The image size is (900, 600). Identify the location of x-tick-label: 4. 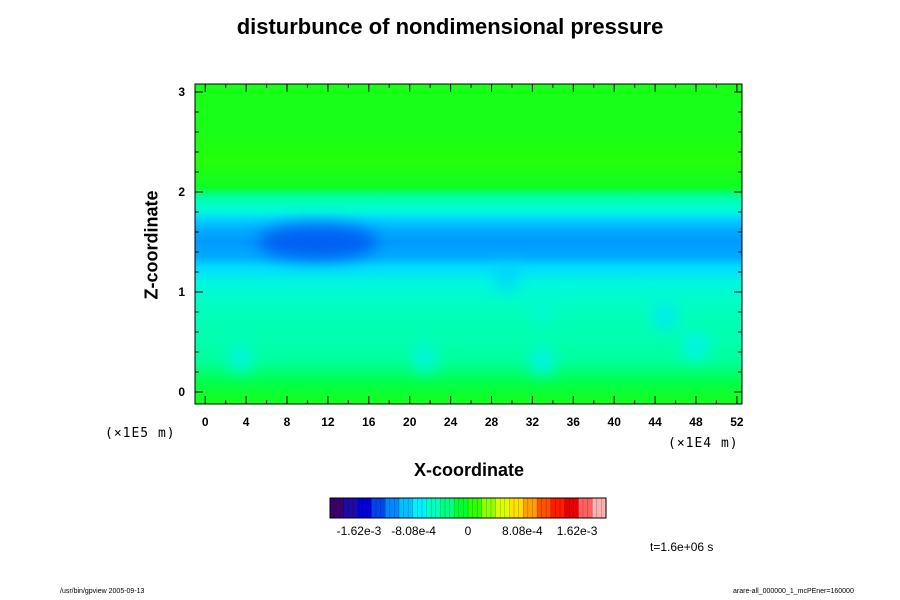
(246, 422).